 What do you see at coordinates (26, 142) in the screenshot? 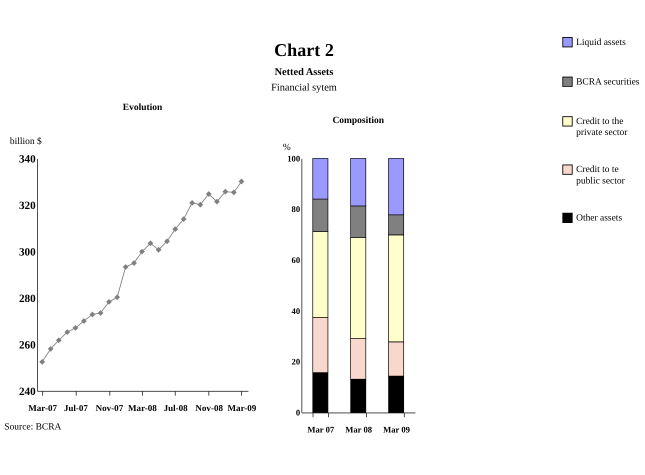
I see `y-axis-title: billion $` at bounding box center [26, 142].